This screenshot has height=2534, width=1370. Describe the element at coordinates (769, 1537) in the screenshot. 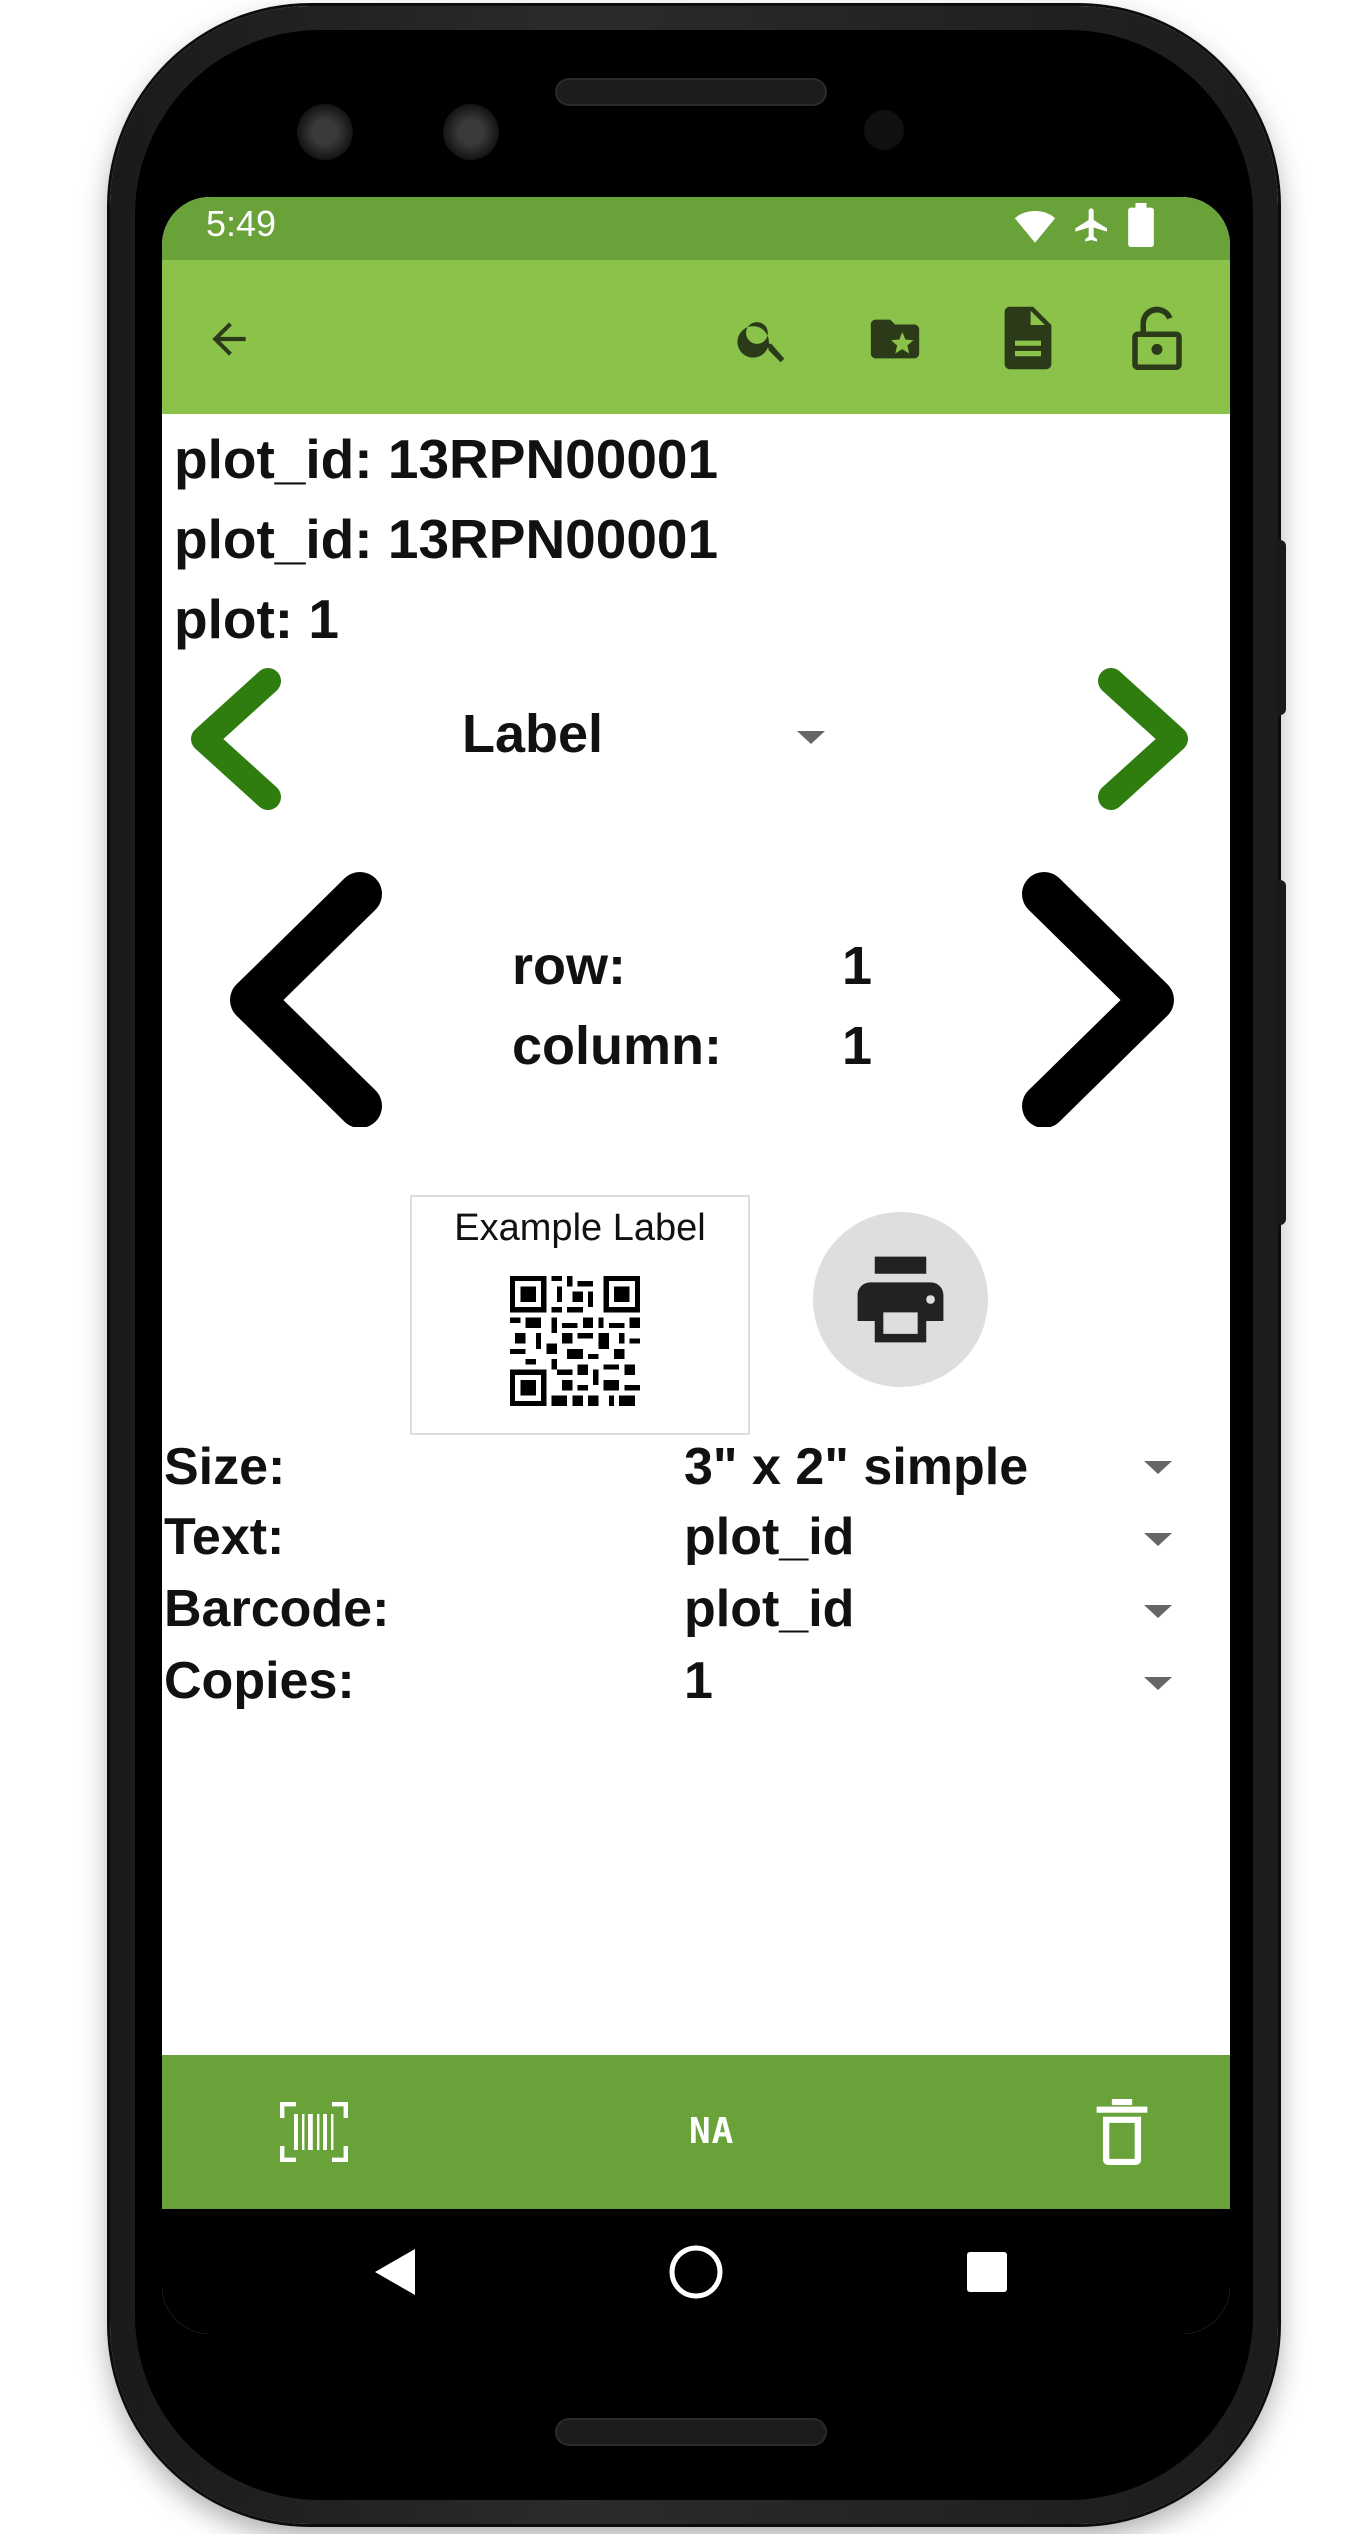

I see `text-value: plot_id` at that location.